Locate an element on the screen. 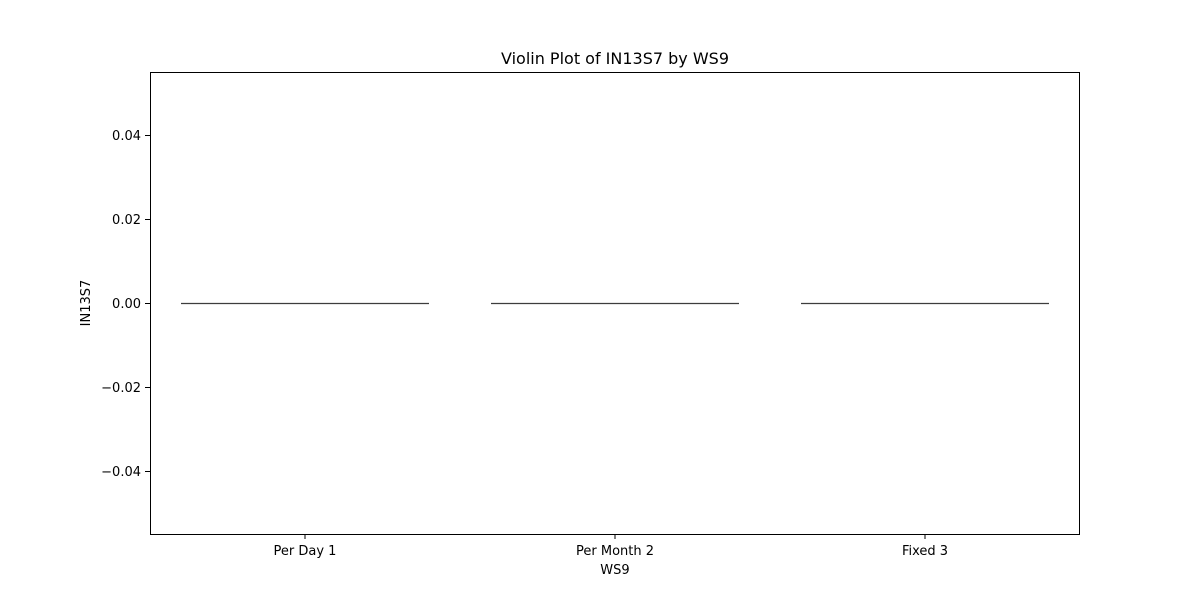  y-axis-ticks: 0.04 0.02 0.00 −0.02 −0.04 is located at coordinates (125, 304).